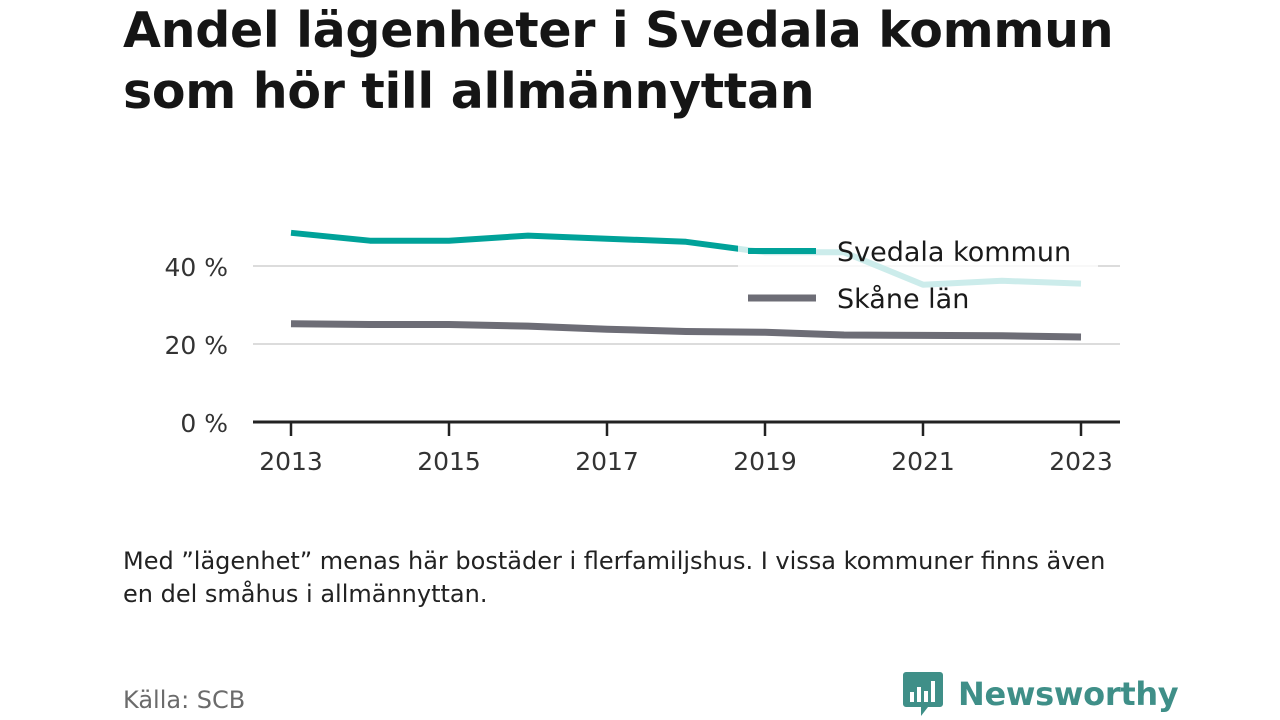 This screenshot has width=1280, height=720. What do you see at coordinates (765, 461) in the screenshot?
I see `x-tick-label: 2019` at bounding box center [765, 461].